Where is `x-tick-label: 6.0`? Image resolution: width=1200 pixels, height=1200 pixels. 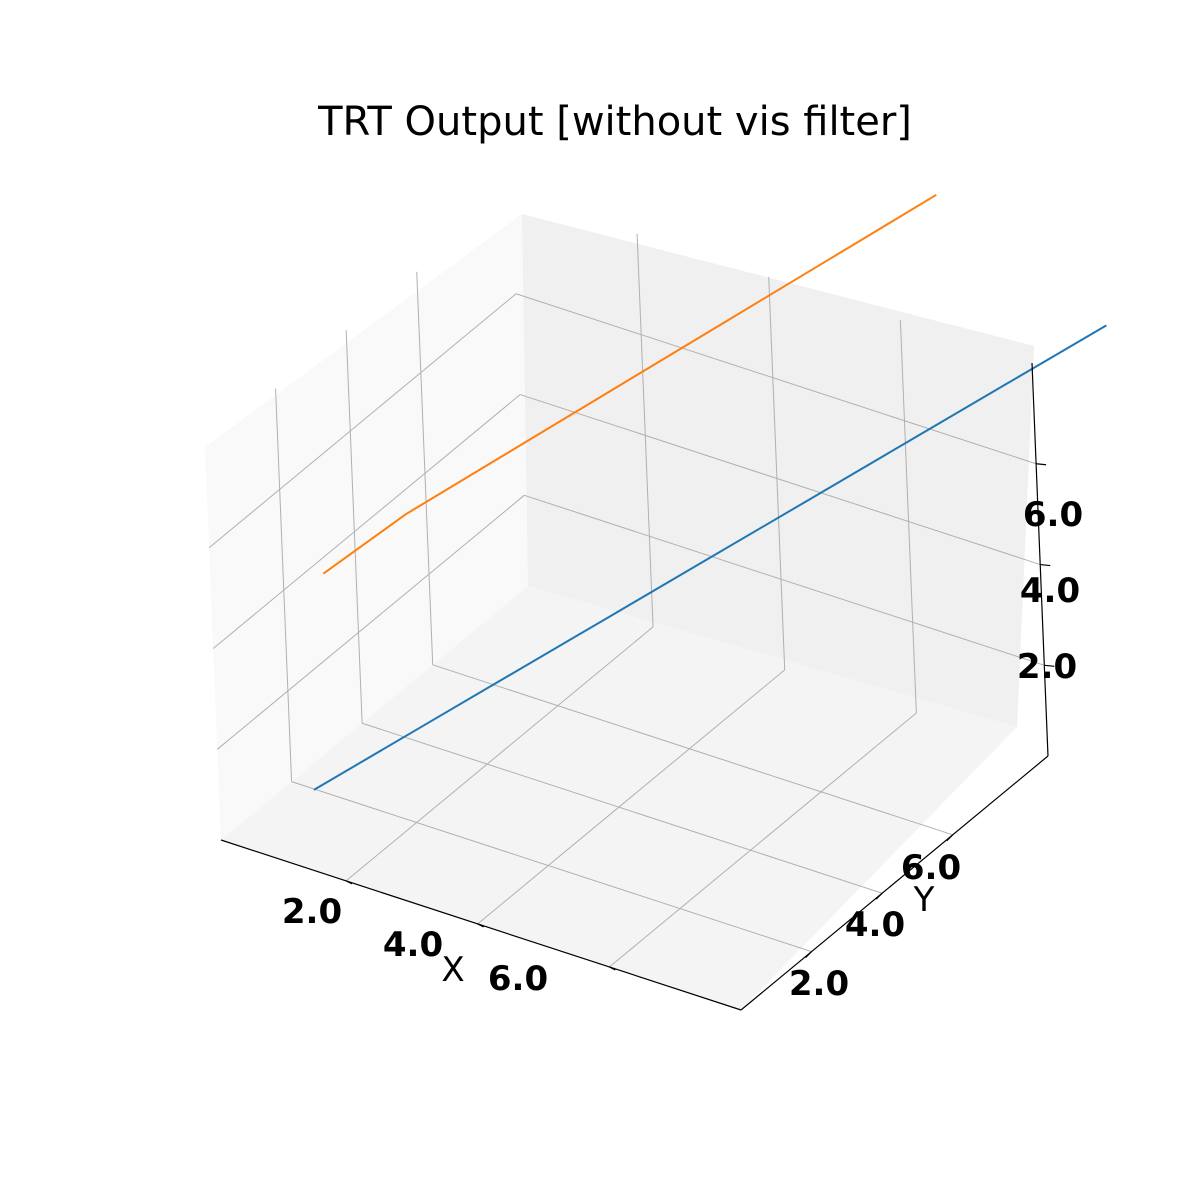
x-tick-label: 6.0 is located at coordinates (518, 979).